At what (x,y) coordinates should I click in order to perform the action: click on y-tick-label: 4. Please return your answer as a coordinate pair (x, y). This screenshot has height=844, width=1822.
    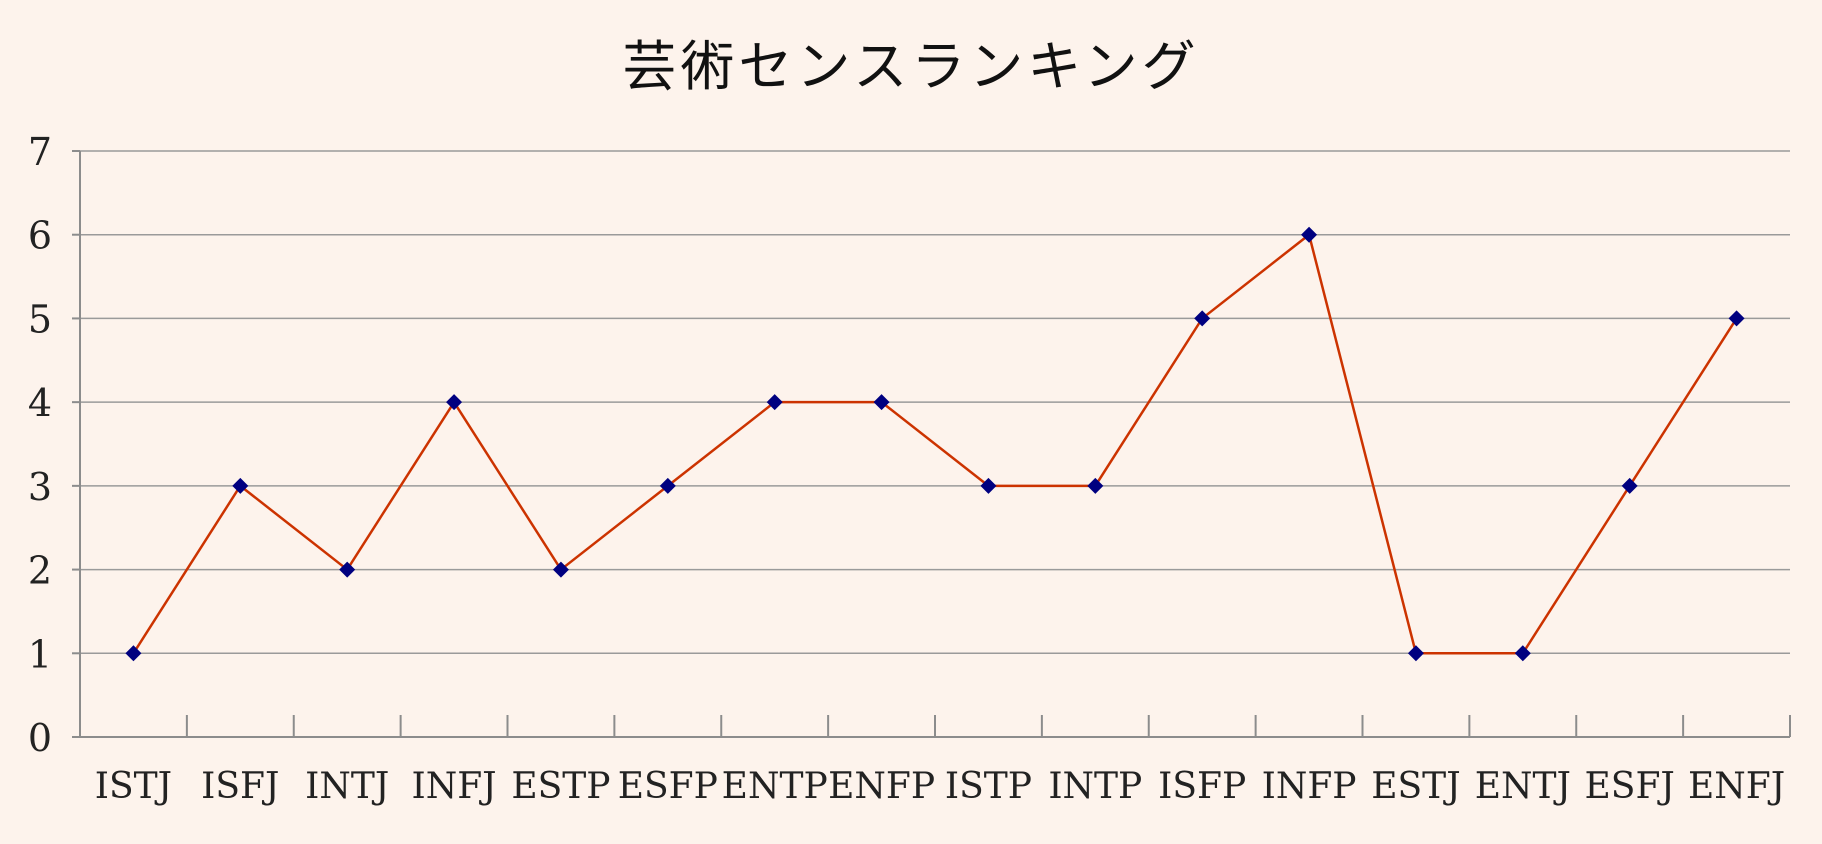
    Looking at the image, I should click on (40, 403).